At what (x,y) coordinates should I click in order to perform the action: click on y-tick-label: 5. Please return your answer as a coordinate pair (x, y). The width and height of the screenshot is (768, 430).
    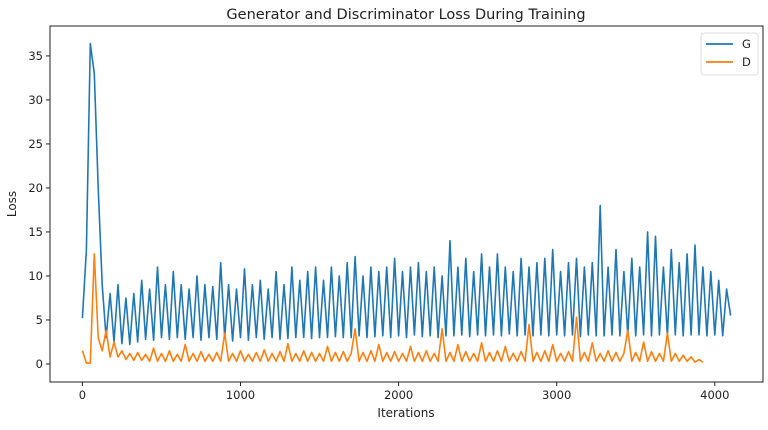
    Looking at the image, I should click on (39, 320).